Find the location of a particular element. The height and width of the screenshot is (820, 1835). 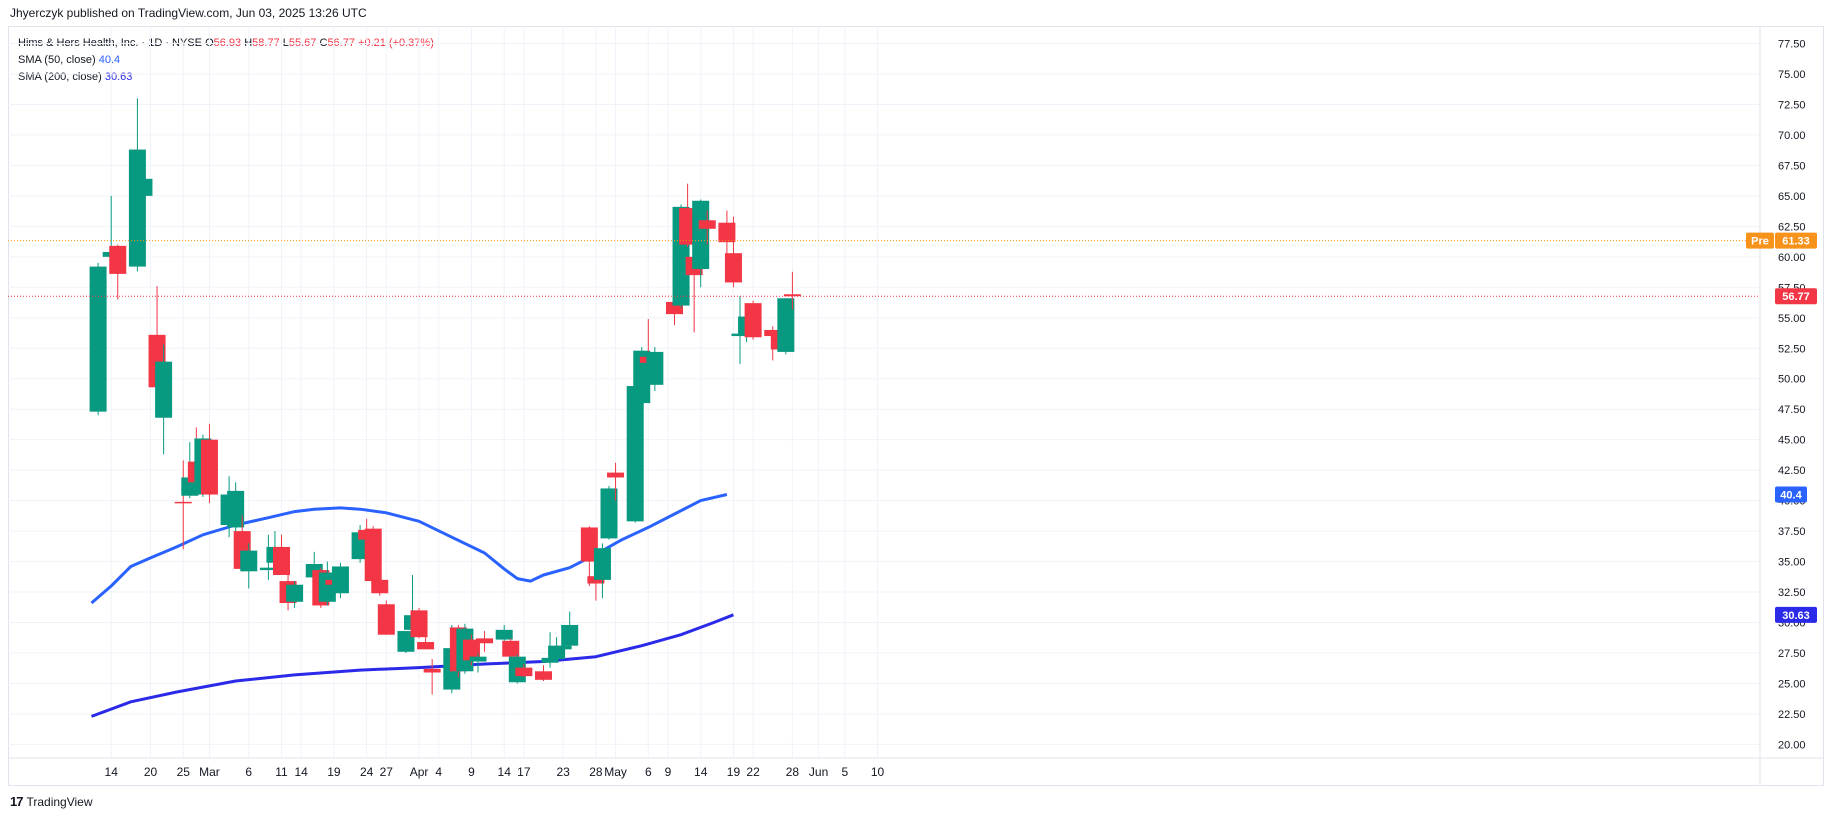

sma50-value: 40.4 is located at coordinates (109, 60).